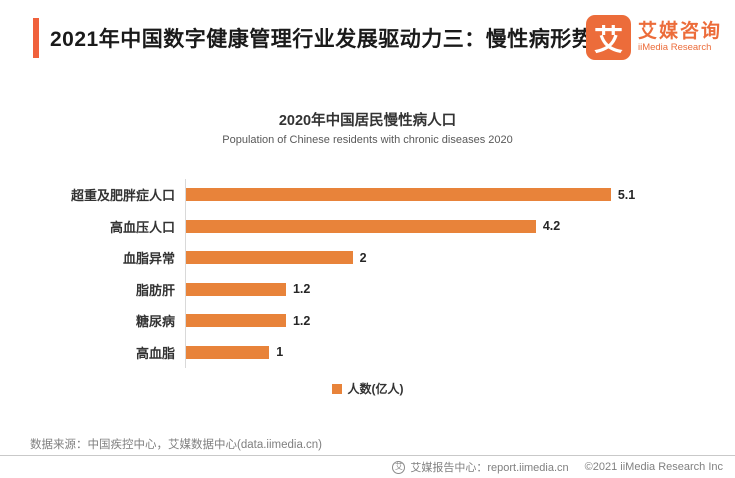 This screenshot has width=735, height=478. Describe the element at coordinates (367, 121) in the screenshot. I see `chart-title: 2020年中国居民慢性病人口` at that location.